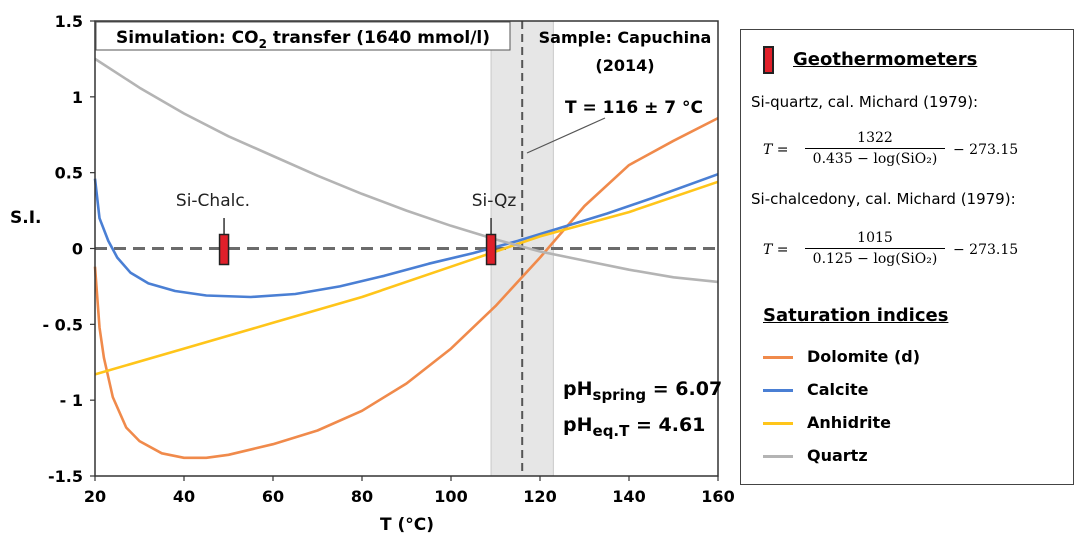  Describe the element at coordinates (778, 357) in the screenshot. I see `legend-line-dolomite` at that location.